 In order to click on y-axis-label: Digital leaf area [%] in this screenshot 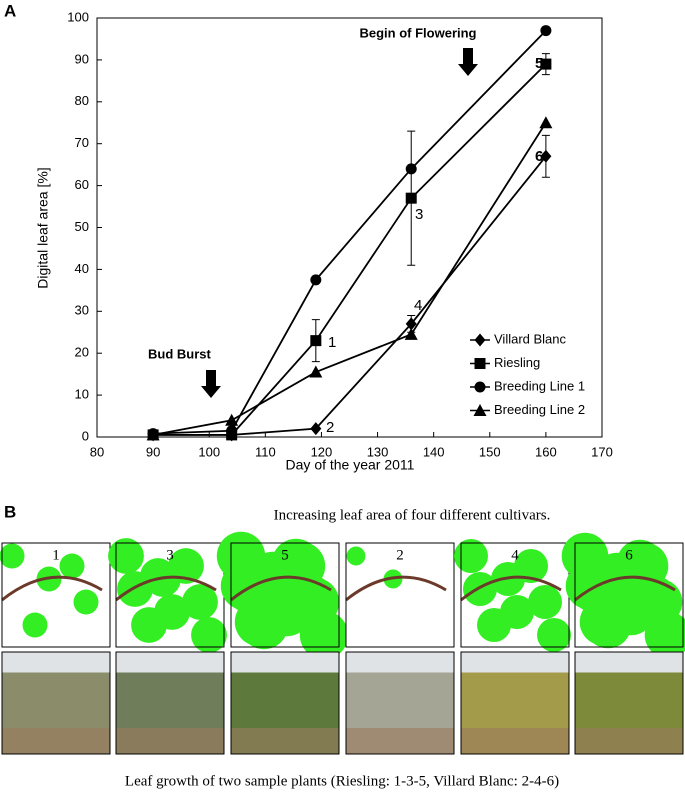, I will do `click(43, 227)`.